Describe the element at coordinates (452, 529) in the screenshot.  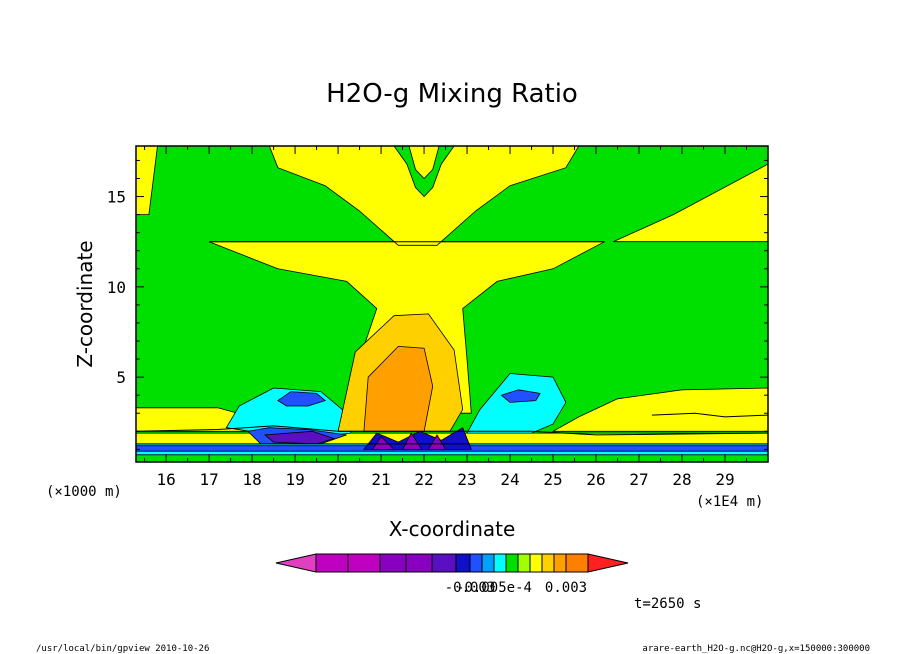
I see `x-axis-label: X-coordinate` at that location.